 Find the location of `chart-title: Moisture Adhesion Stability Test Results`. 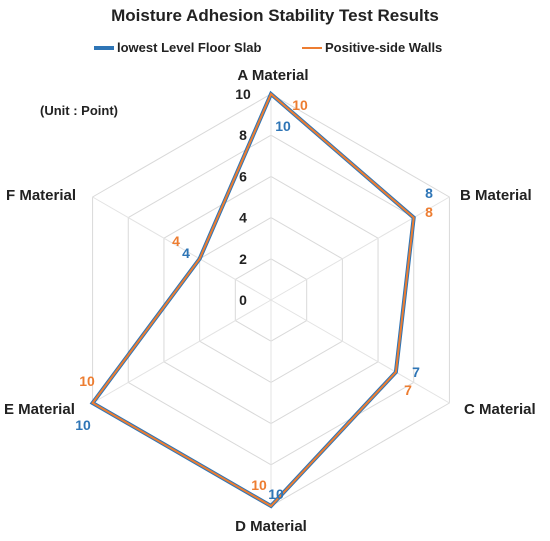

chart-title: Moisture Adhesion Stability Test Results is located at coordinates (275, 15).